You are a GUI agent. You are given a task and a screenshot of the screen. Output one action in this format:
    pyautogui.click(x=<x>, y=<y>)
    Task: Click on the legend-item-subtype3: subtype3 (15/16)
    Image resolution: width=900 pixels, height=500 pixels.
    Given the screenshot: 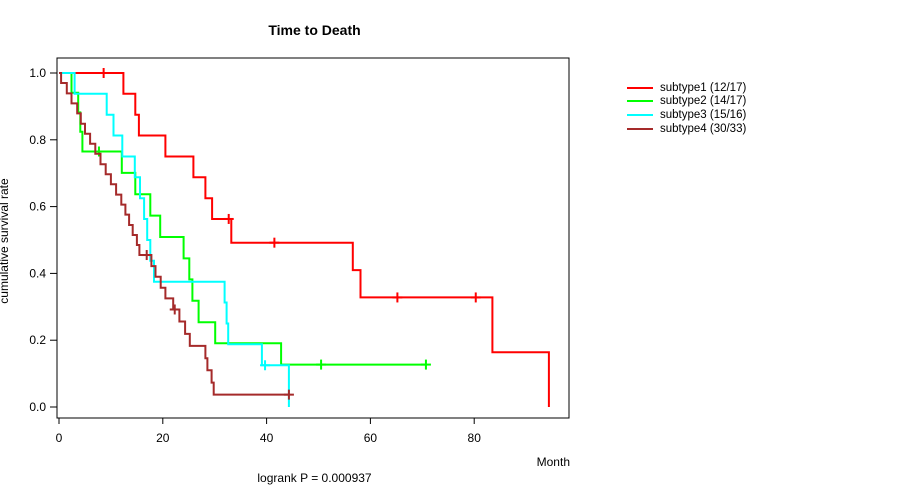 What is the action you would take?
    pyautogui.click(x=686, y=115)
    